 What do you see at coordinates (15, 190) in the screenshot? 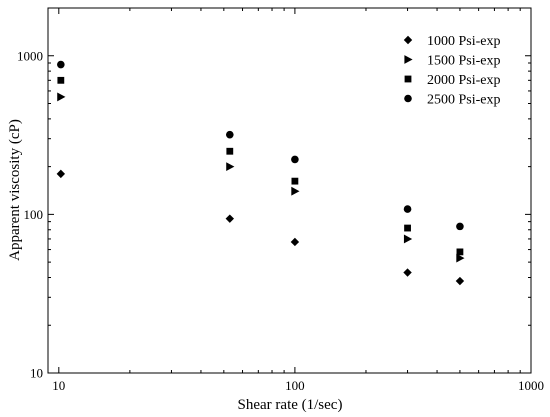
I see `y-axis-title: Apparent viscosity (cP)` at bounding box center [15, 190].